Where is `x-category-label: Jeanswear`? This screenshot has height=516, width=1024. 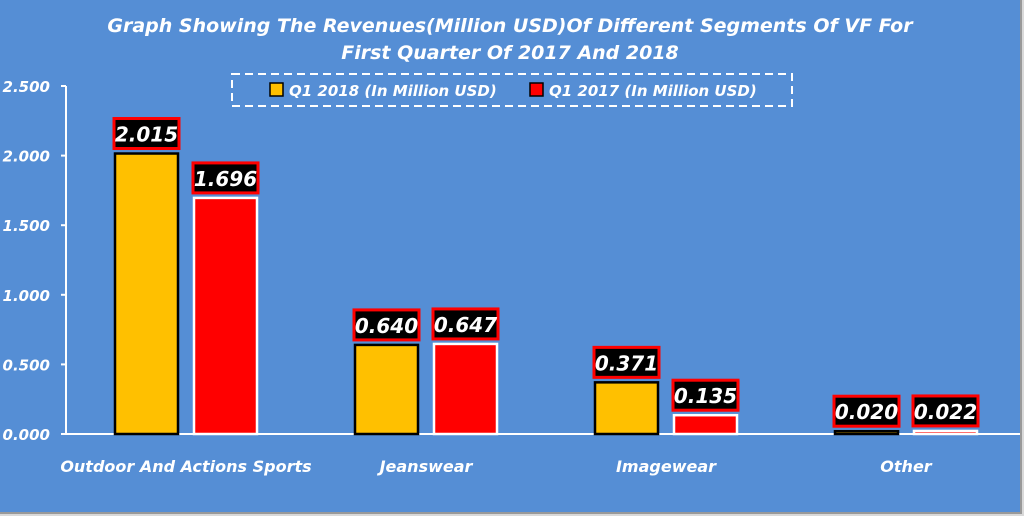 x-category-label: Jeanswear is located at coordinates (425, 466).